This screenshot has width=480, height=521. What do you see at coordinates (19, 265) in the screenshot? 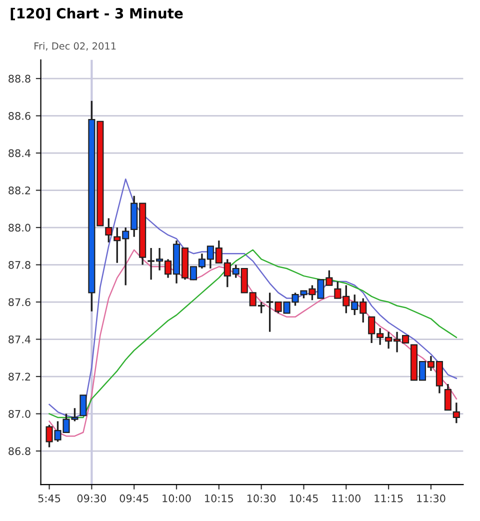
I see `y-tick-label: 87.8` at bounding box center [19, 265].